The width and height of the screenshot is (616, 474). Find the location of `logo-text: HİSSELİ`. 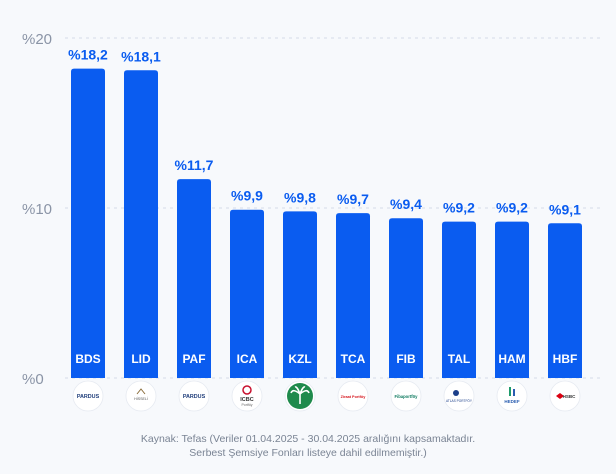

logo-text: HİSSELİ is located at coordinates (141, 398).